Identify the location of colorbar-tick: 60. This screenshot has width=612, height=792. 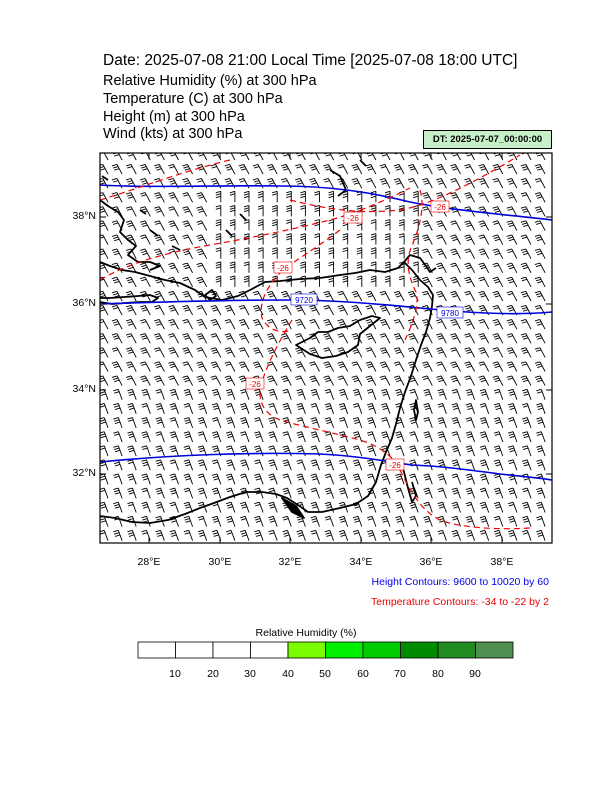
(363, 674).